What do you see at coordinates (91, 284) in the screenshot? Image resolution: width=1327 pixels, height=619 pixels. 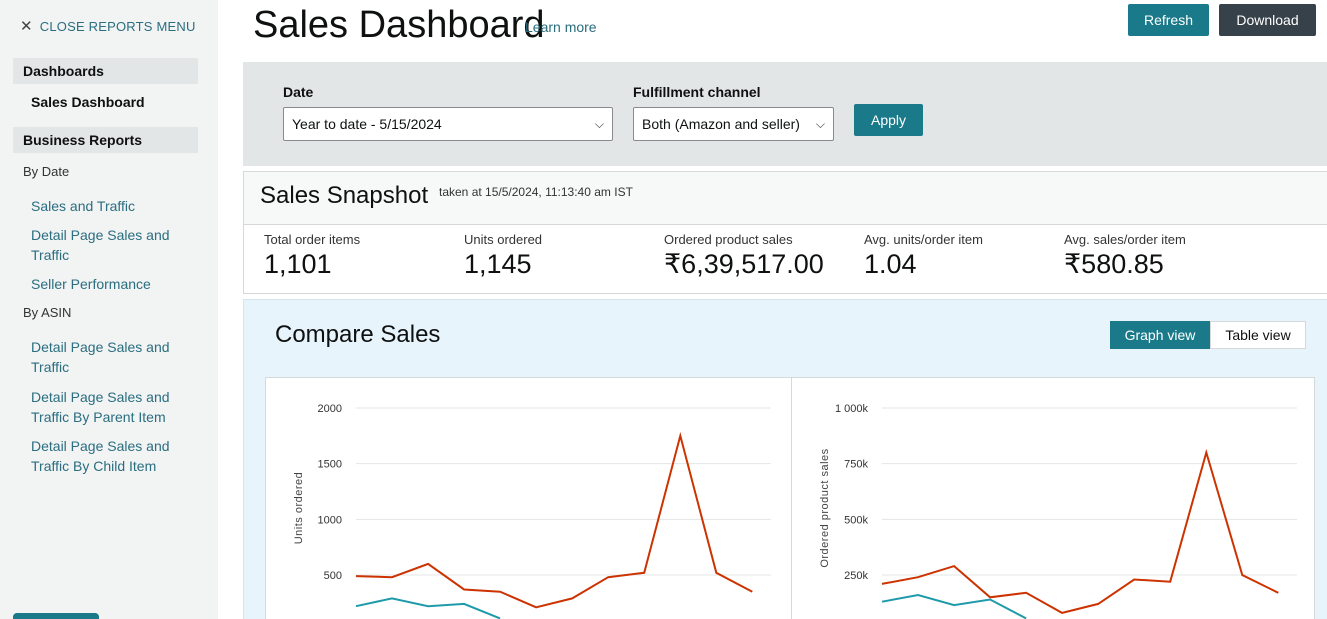 I see `sidebar-item-seller-performance: Seller Performance` at bounding box center [91, 284].